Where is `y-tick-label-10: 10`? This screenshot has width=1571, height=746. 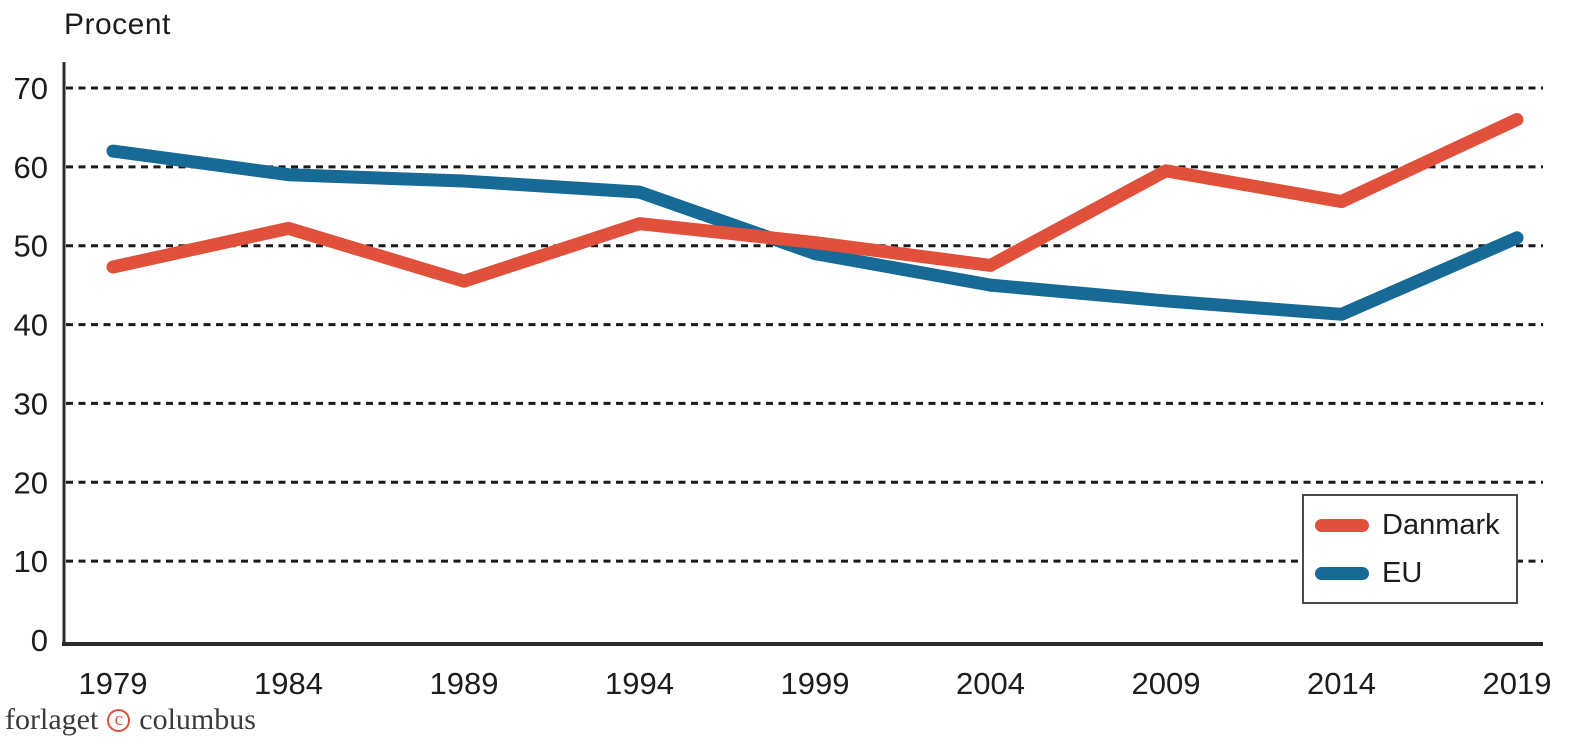 y-tick-label-10: 10 is located at coordinates (31, 561).